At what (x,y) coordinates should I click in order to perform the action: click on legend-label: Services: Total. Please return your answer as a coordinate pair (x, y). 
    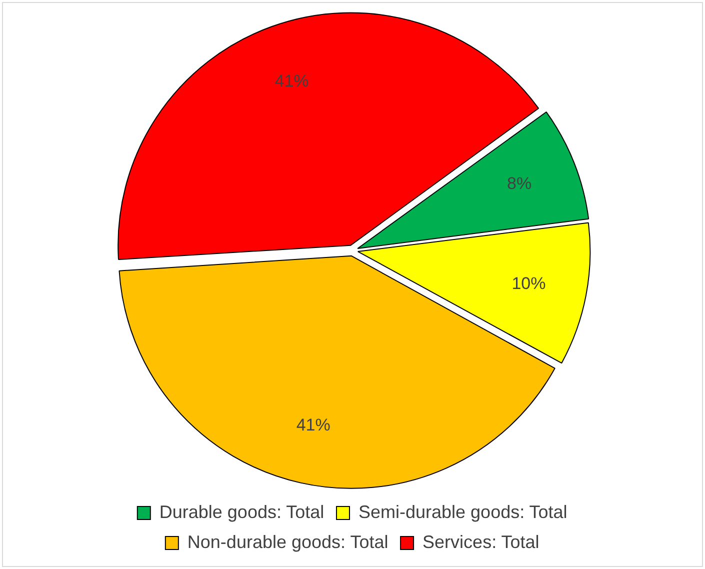
    Looking at the image, I should click on (481, 542).